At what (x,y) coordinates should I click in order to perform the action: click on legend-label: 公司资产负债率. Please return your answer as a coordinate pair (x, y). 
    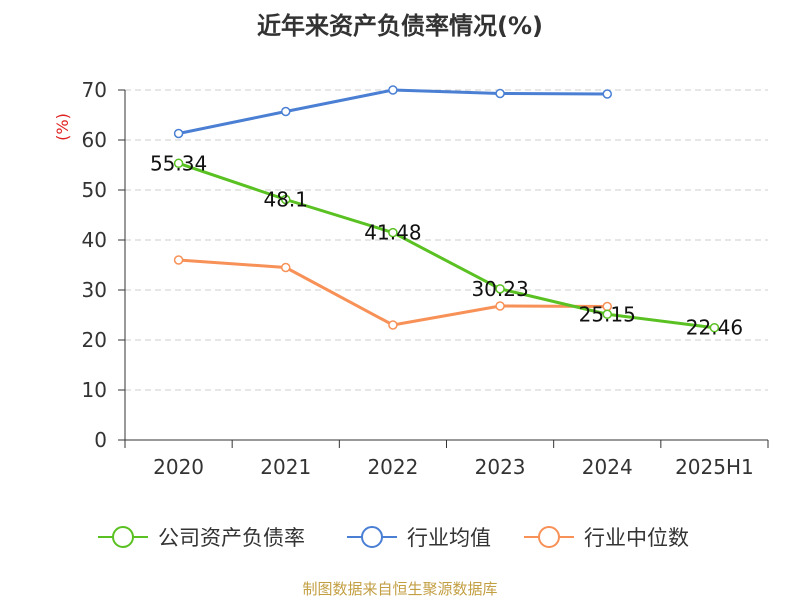
    Looking at the image, I should click on (231, 538).